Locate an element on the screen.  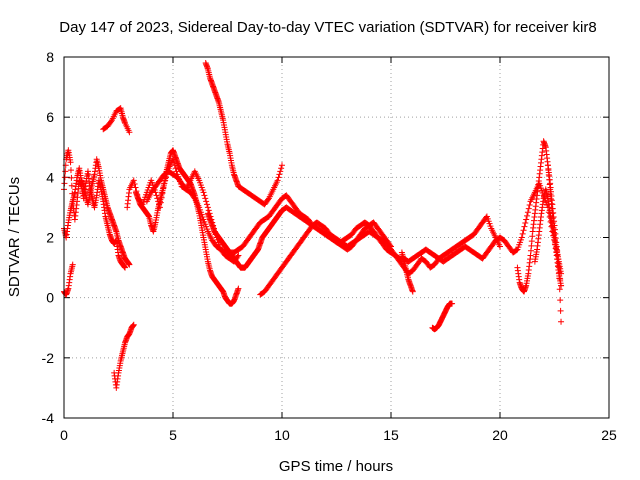
x-tick-label: 5 is located at coordinates (173, 435).